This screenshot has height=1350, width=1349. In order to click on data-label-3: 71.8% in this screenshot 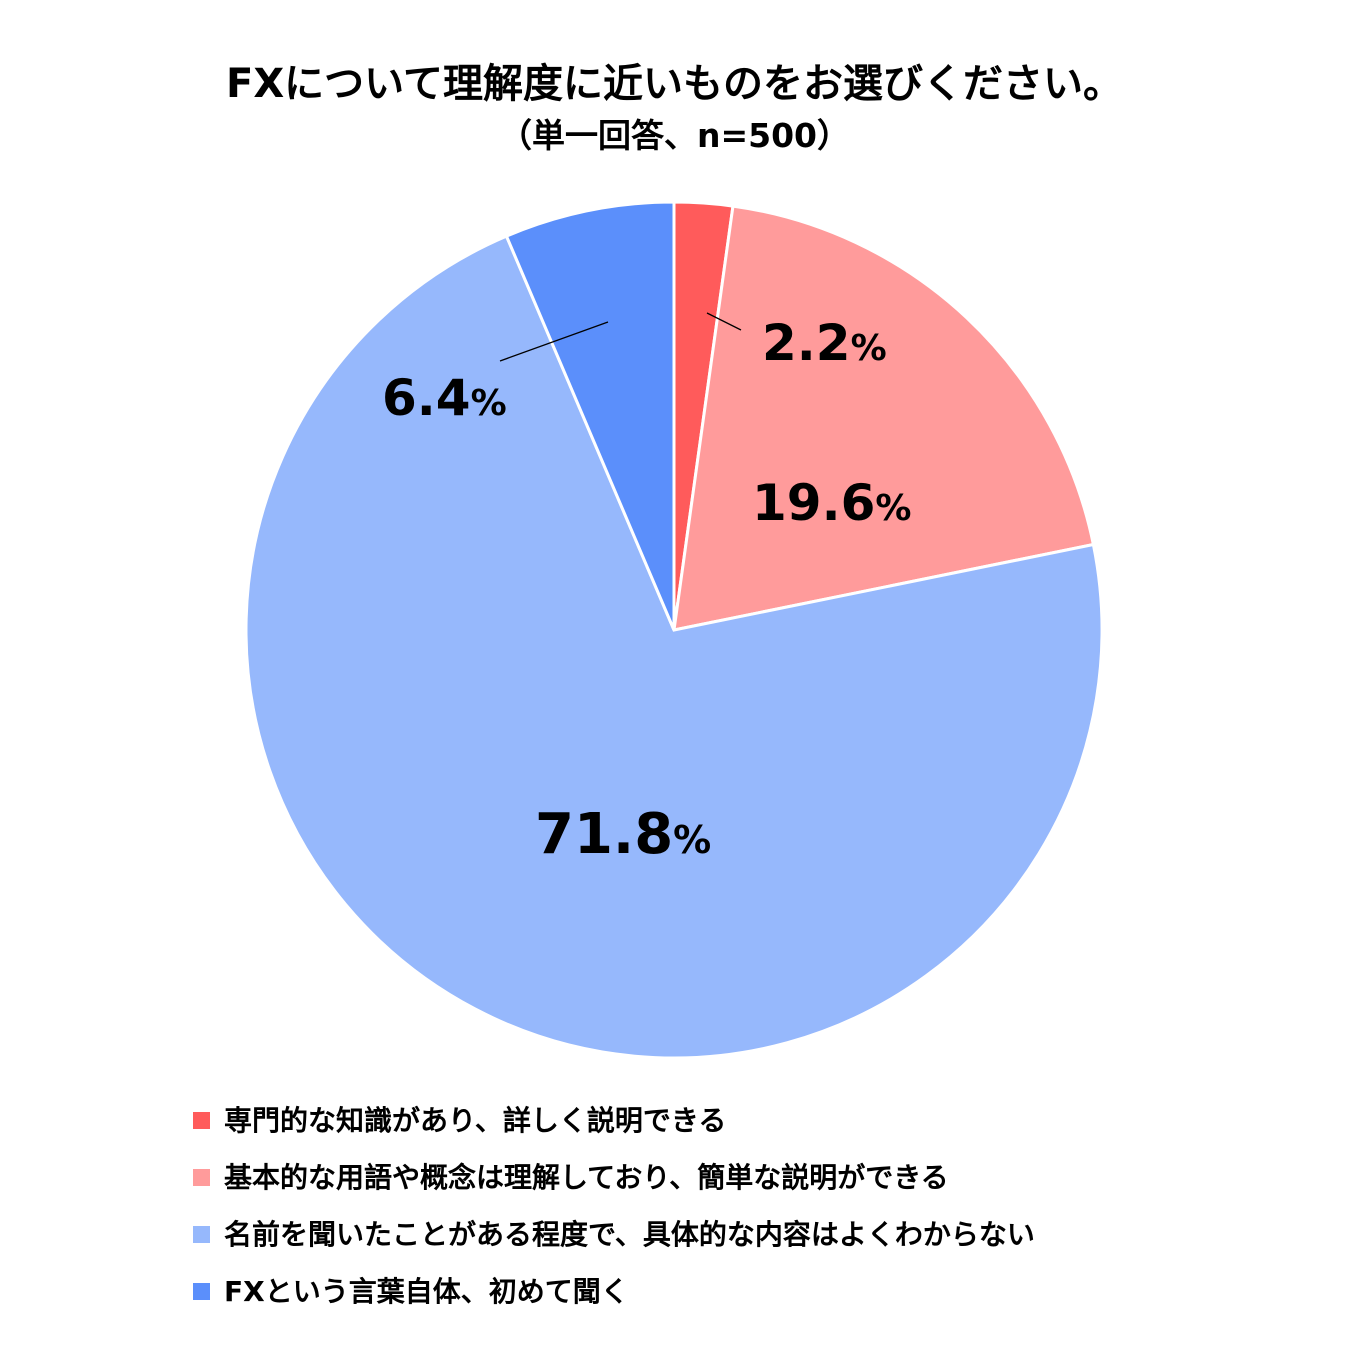, I will do `click(623, 834)`.